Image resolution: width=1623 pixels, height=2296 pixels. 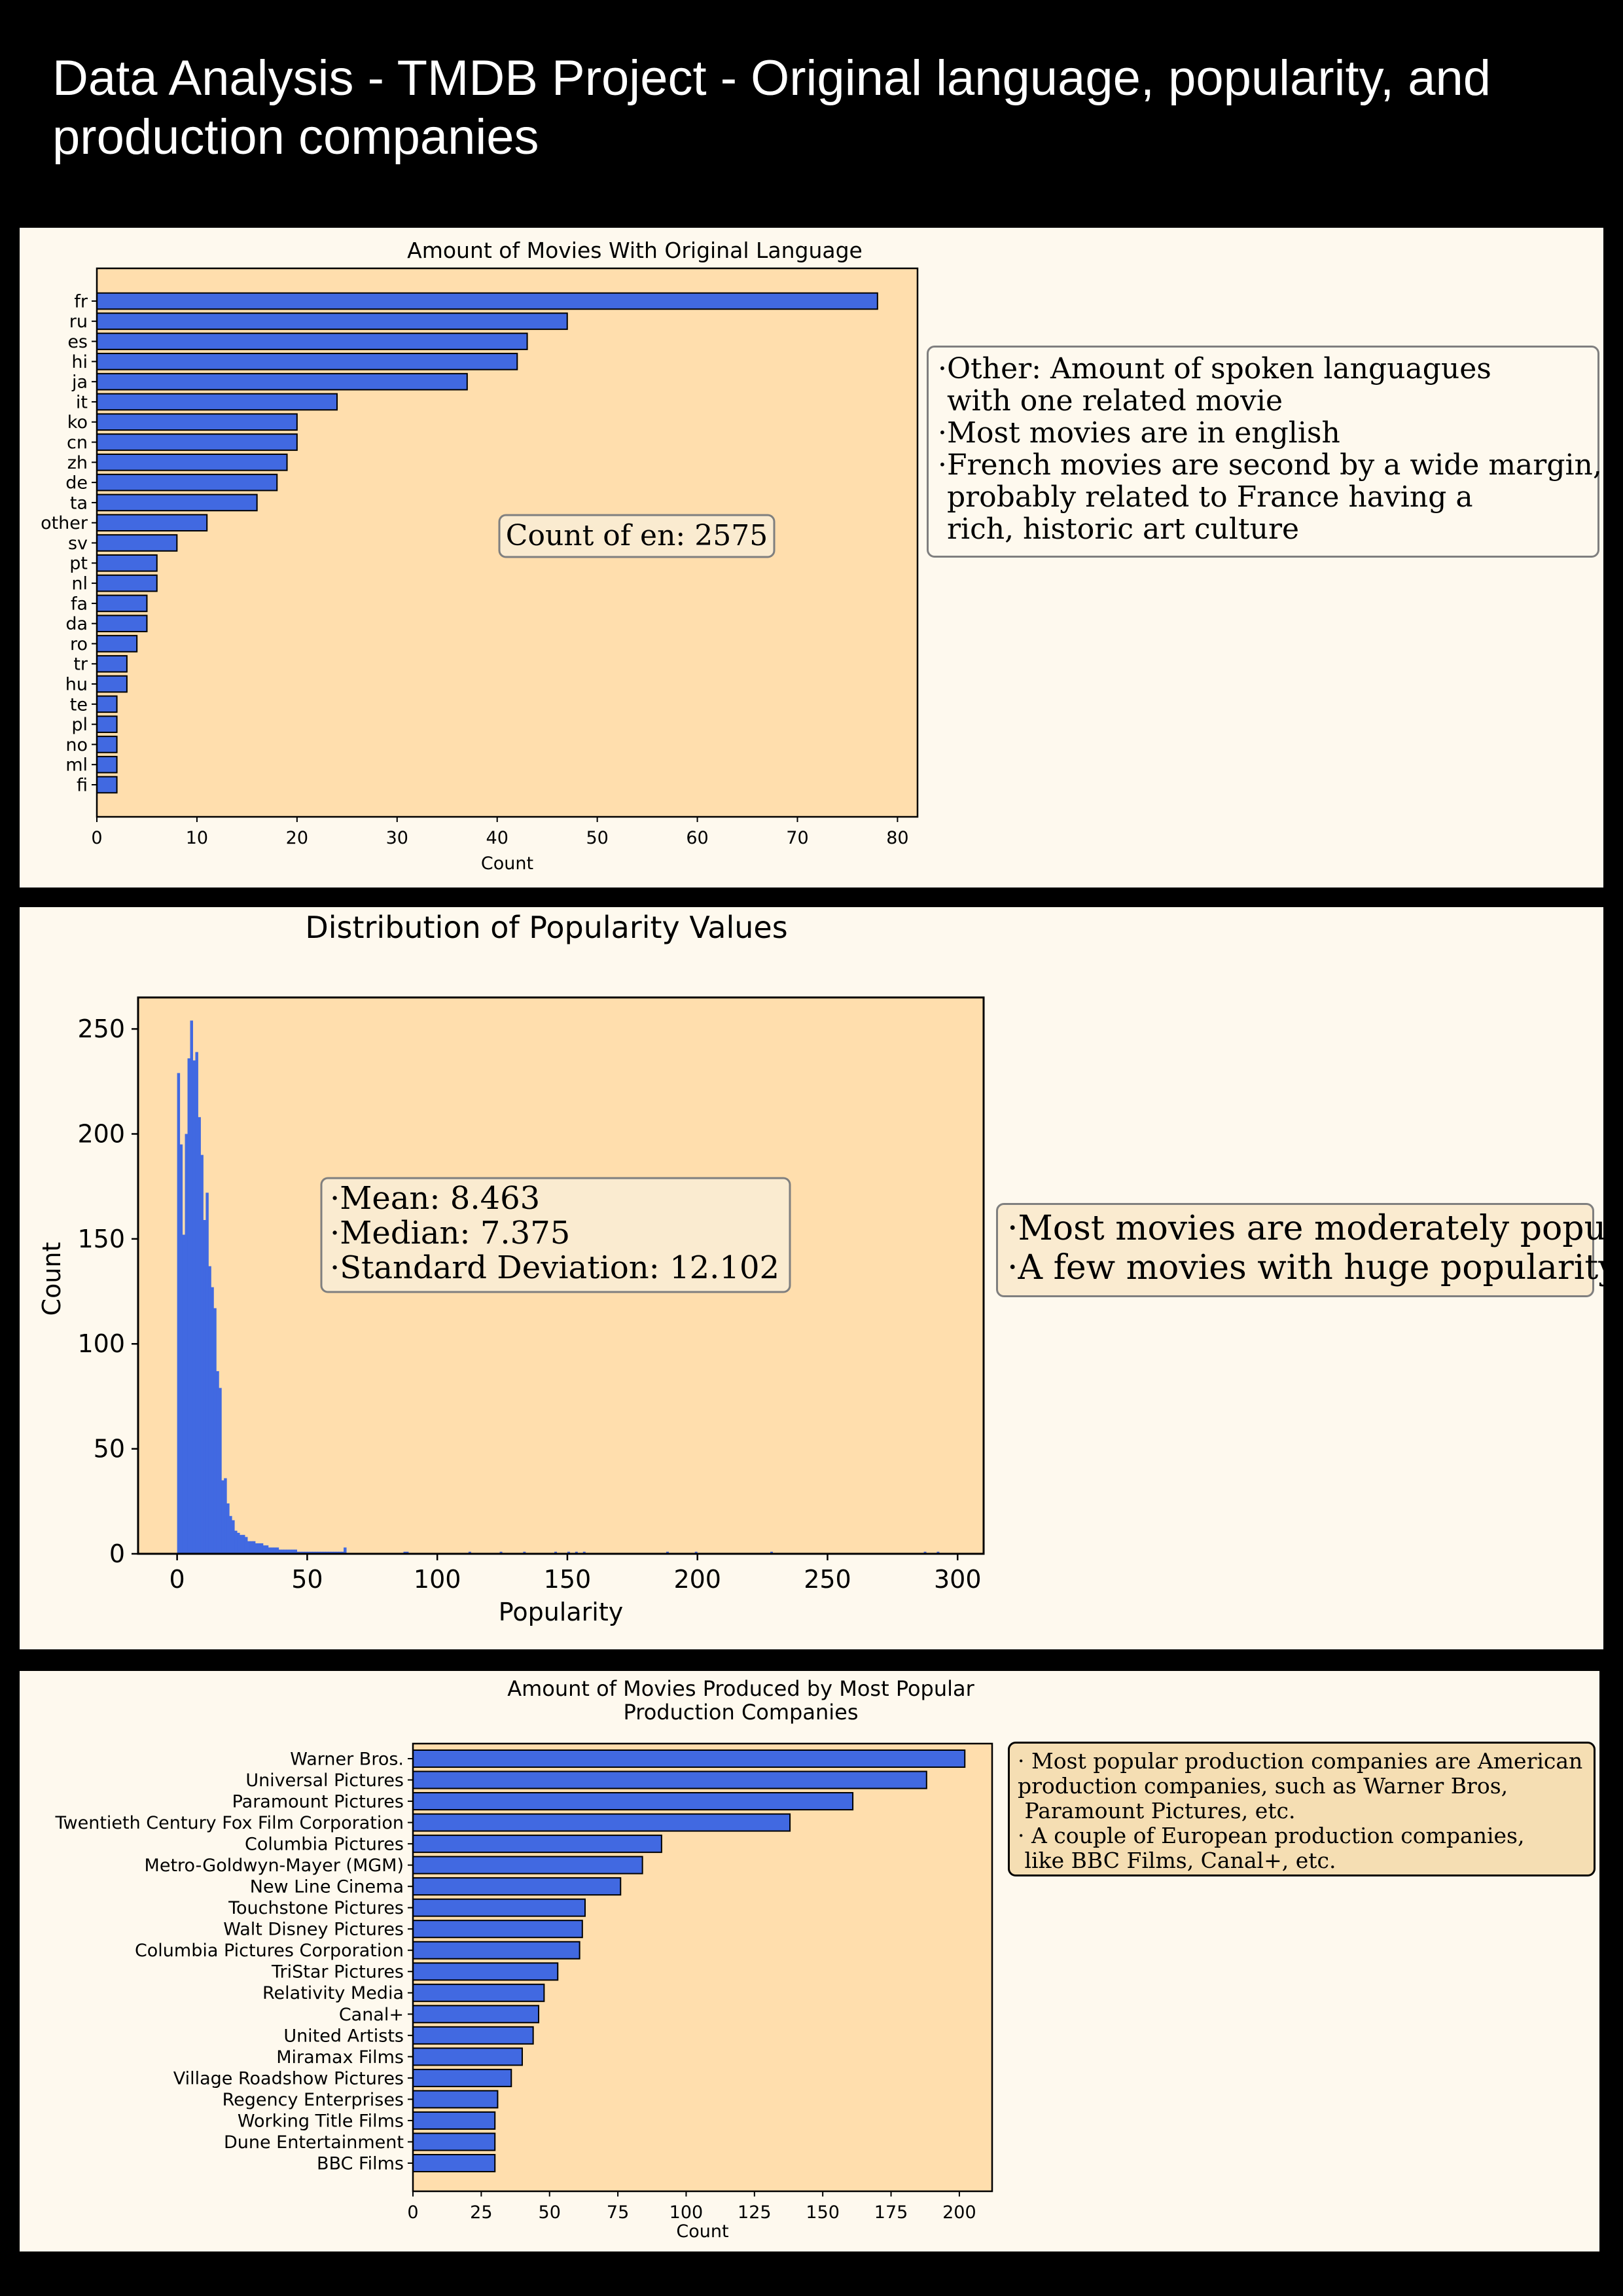 I want to click on y-tick-label: zh, so click(x=77, y=463).